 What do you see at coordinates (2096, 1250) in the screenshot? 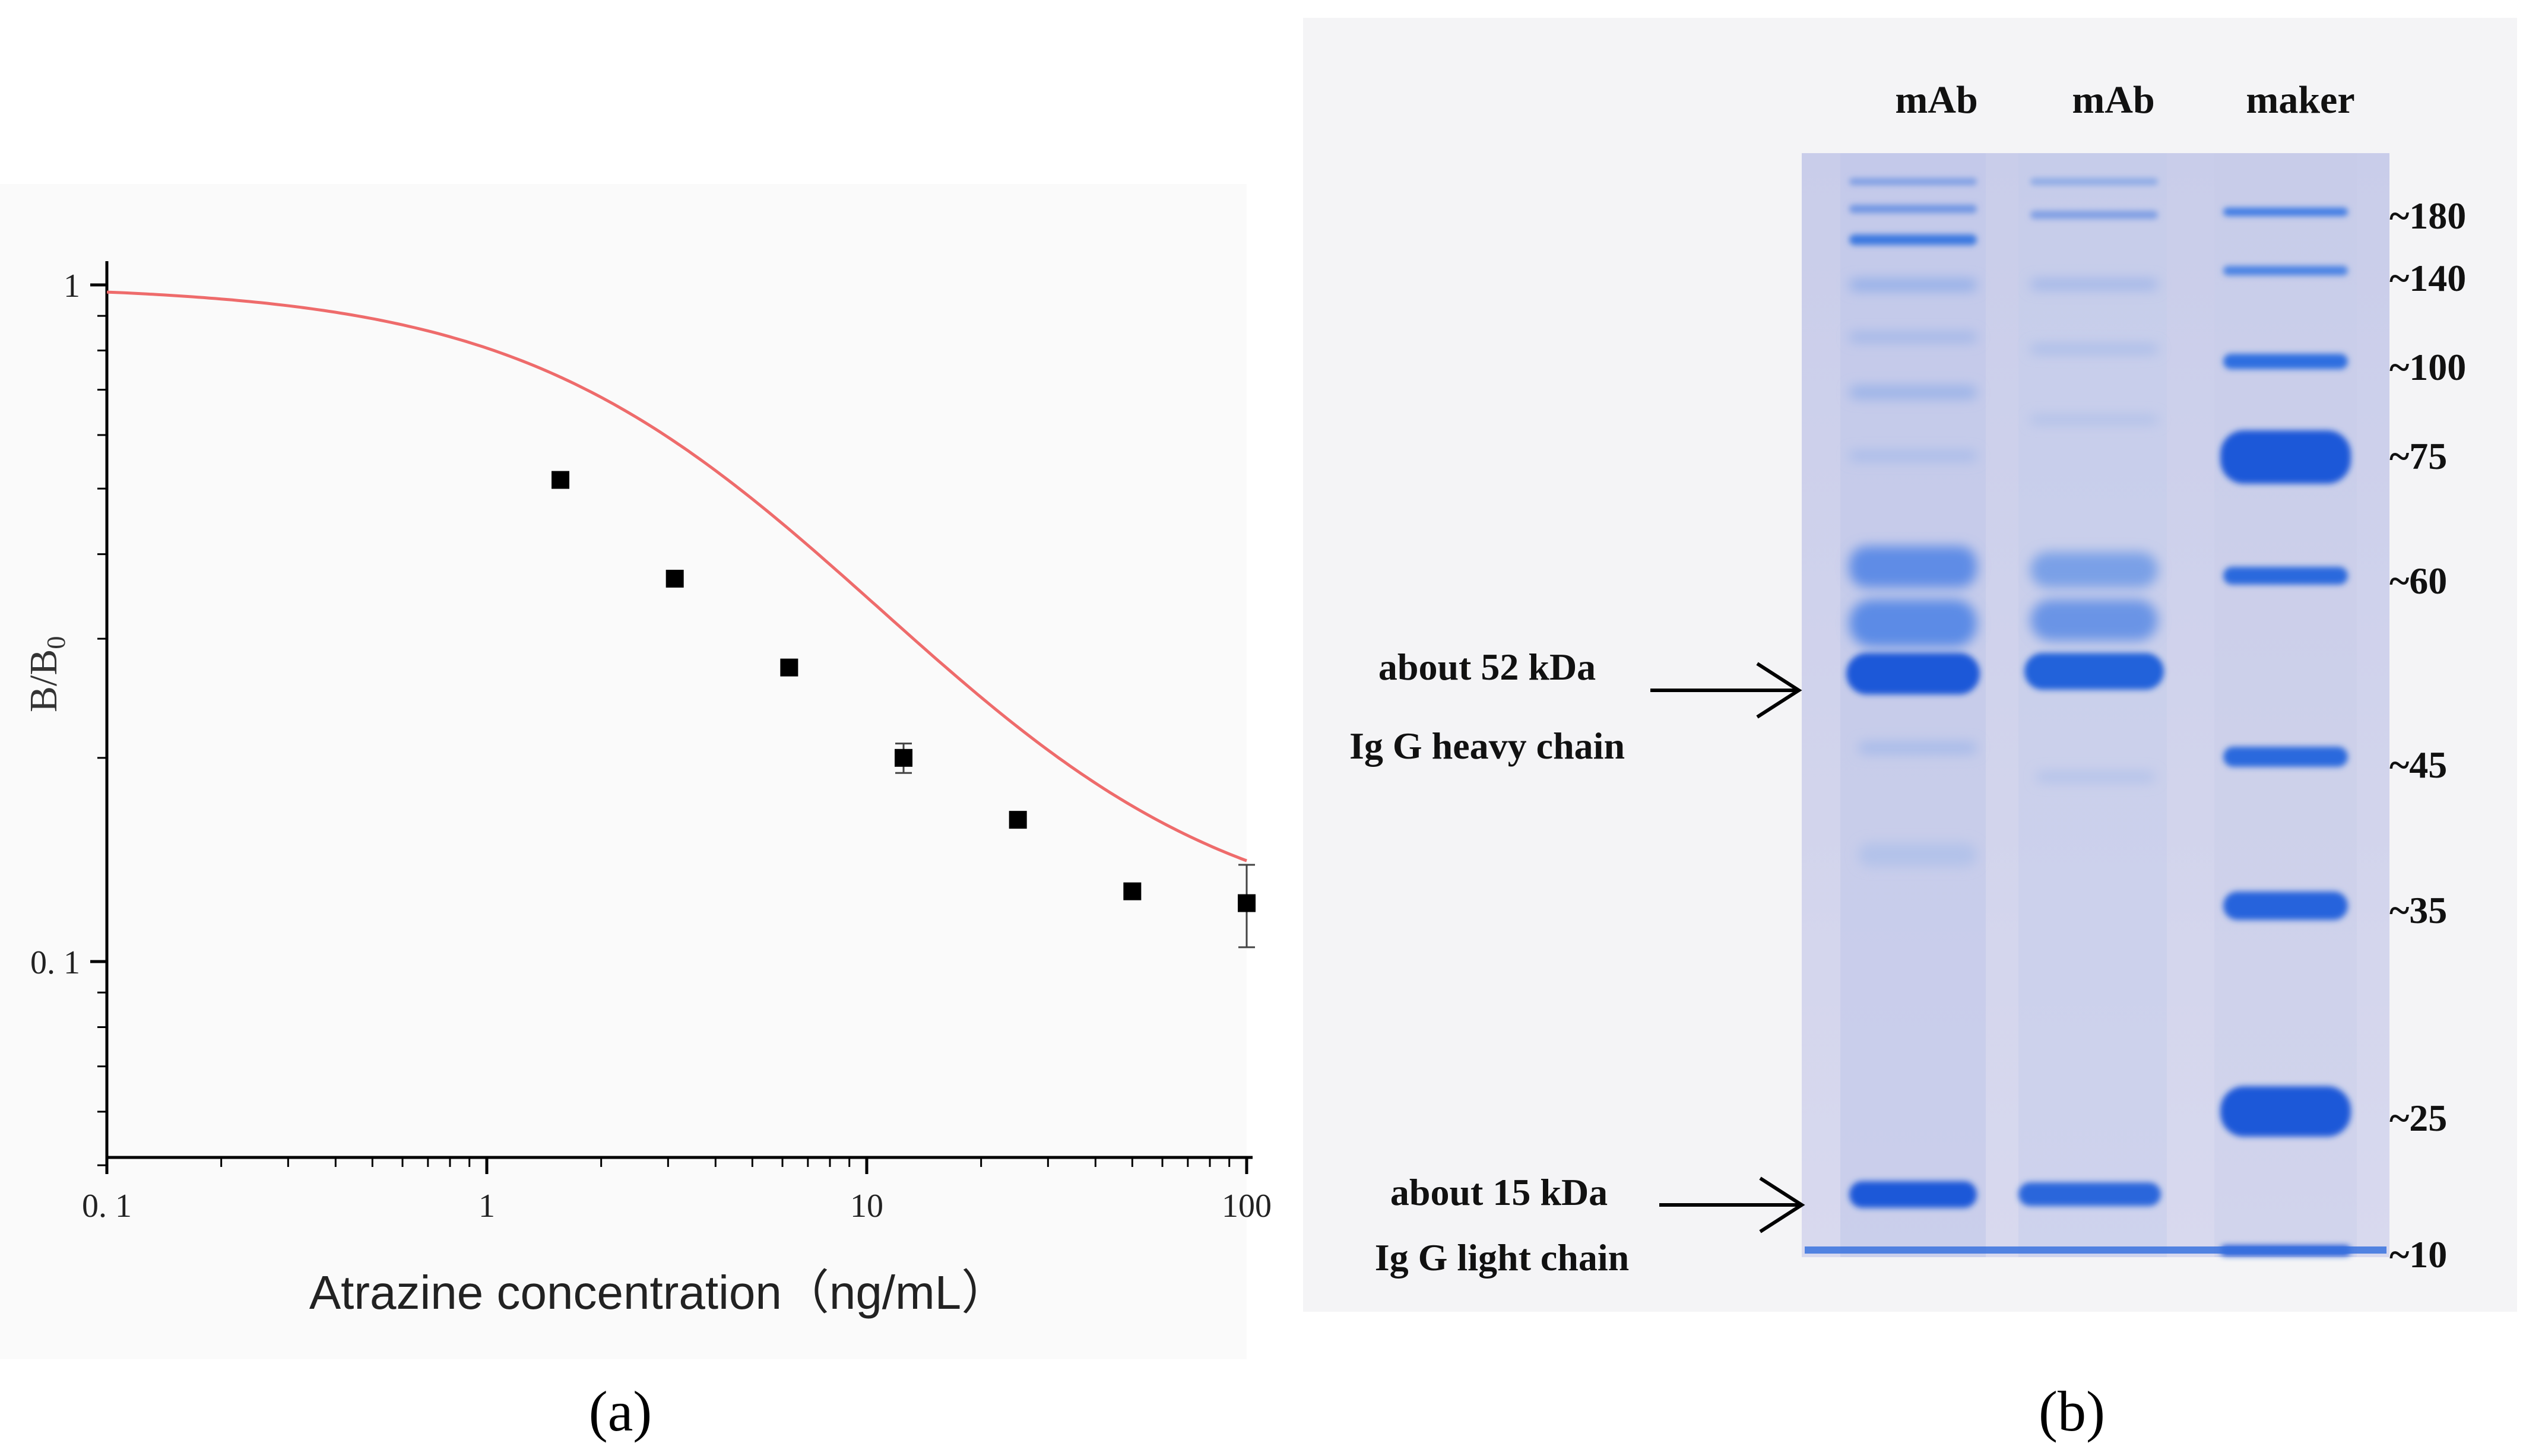
I see `dye-front` at bounding box center [2096, 1250].